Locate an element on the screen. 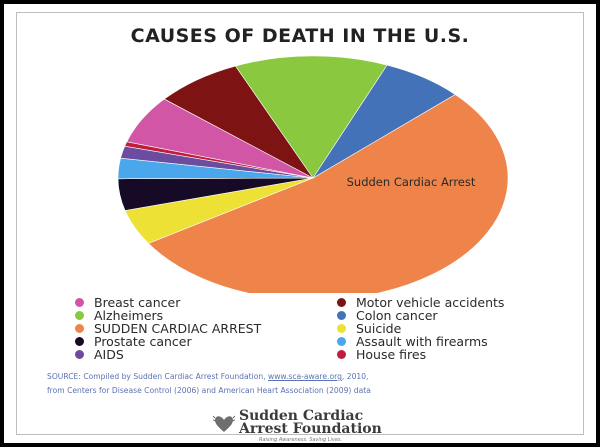 The height and width of the screenshot is (447, 600). pie-slice-colon-cancer is located at coordinates (384, 121).